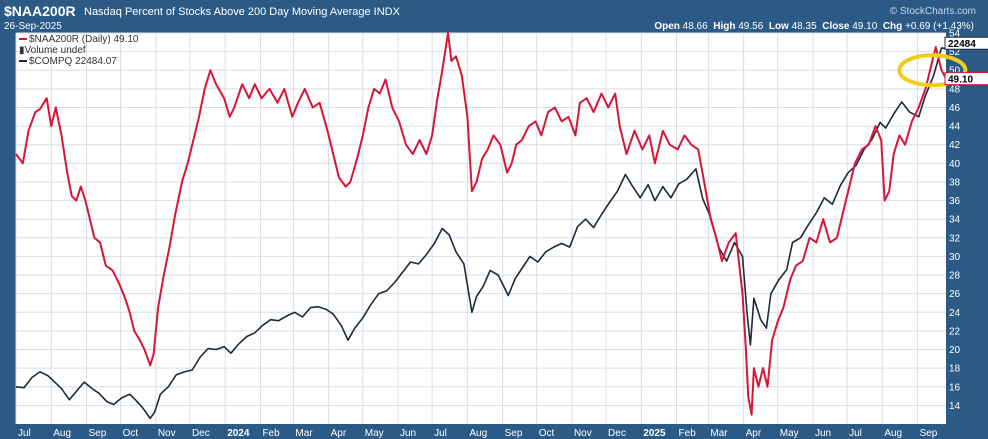  Describe the element at coordinates (962, 44) in the screenshot. I see `compq-last-value-tag: 22484` at that location.